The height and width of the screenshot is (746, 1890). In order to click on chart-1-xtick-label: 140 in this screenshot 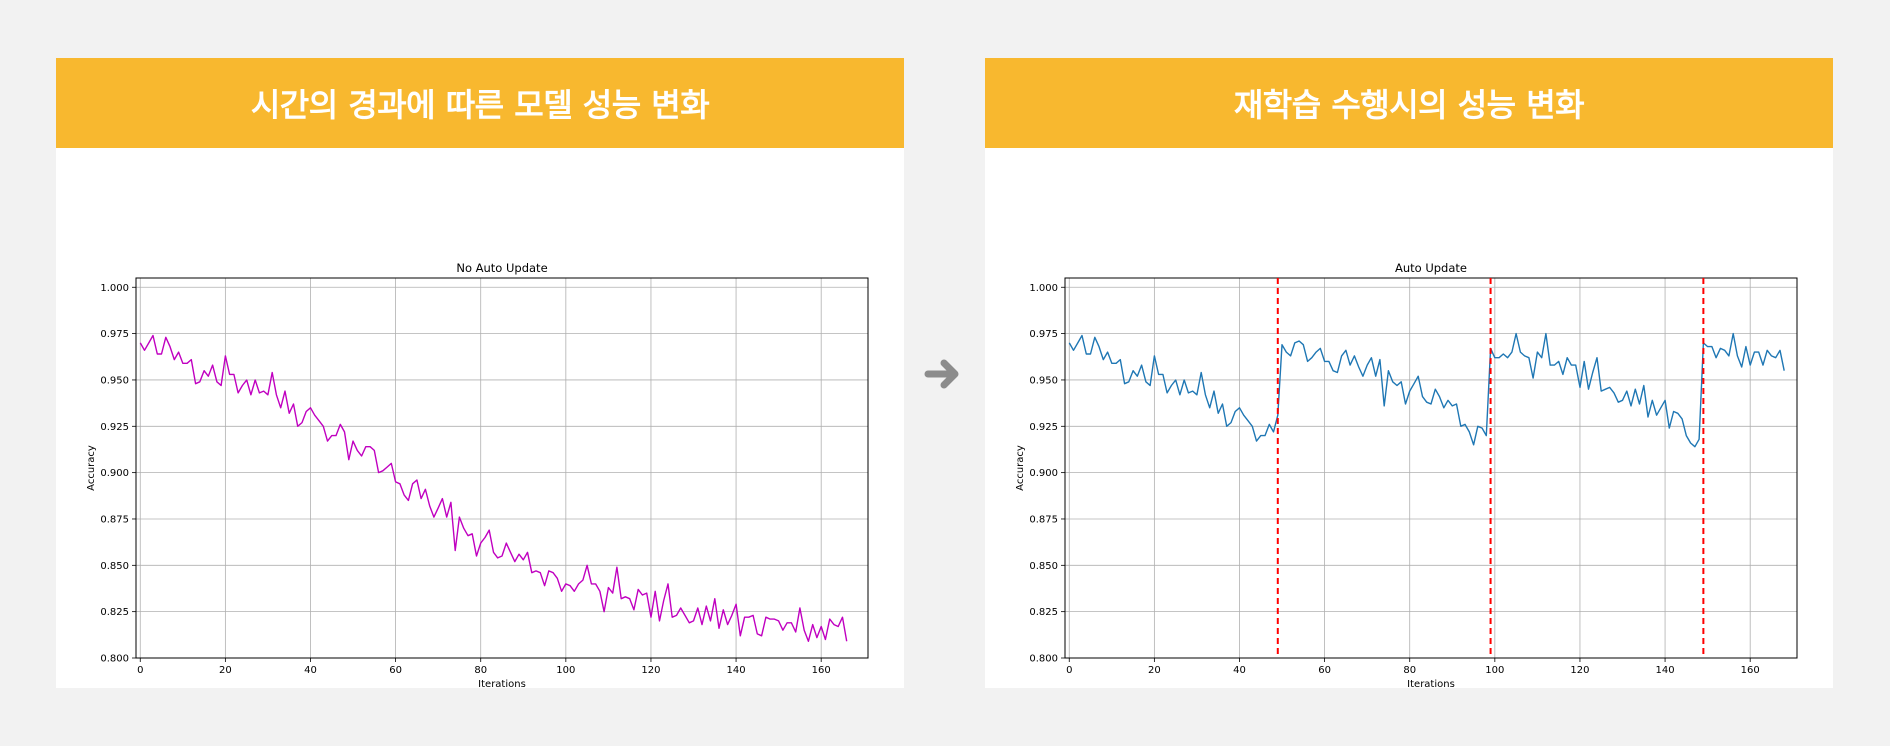, I will do `click(1665, 670)`.